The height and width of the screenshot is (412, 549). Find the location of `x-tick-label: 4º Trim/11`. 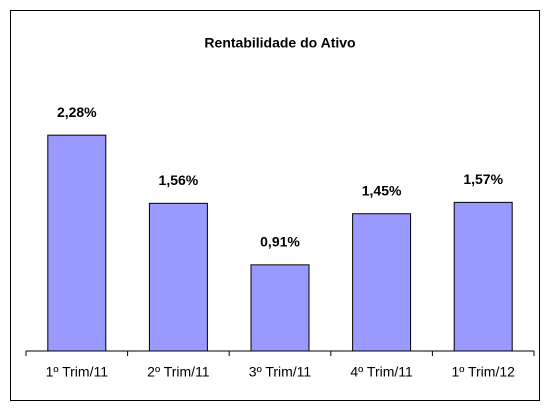

x-tick-label: 4º Trim/11 is located at coordinates (381, 372).